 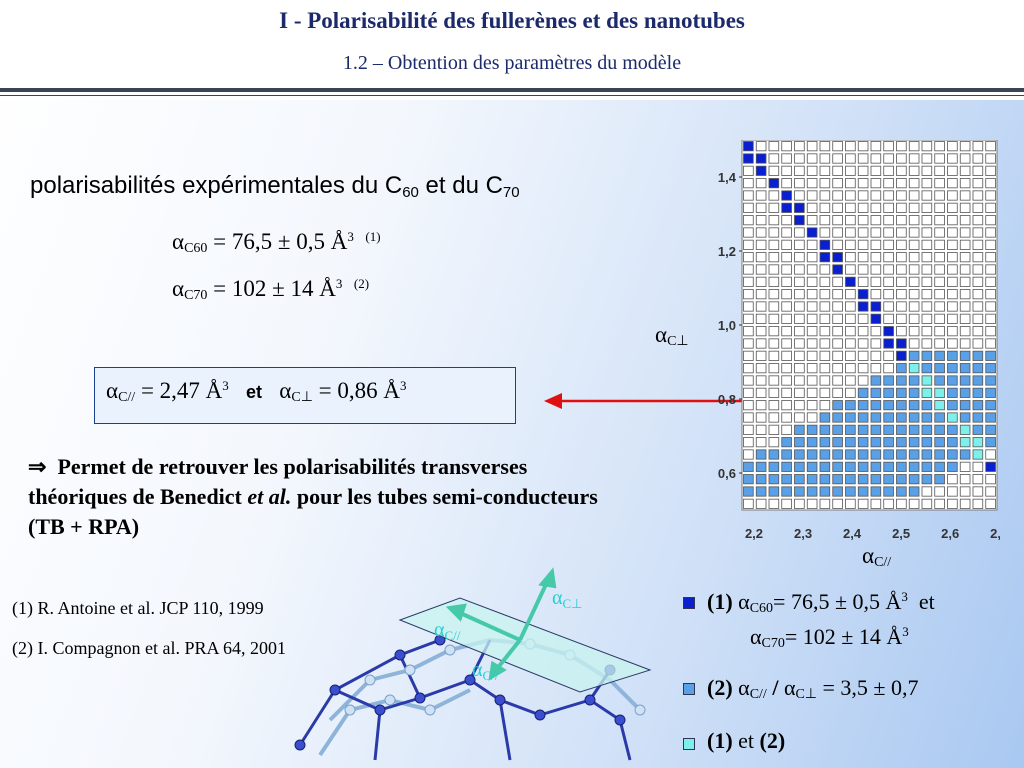 What do you see at coordinates (672, 335) in the screenshot?
I see `y-axis-label: αC⊥` at bounding box center [672, 335].